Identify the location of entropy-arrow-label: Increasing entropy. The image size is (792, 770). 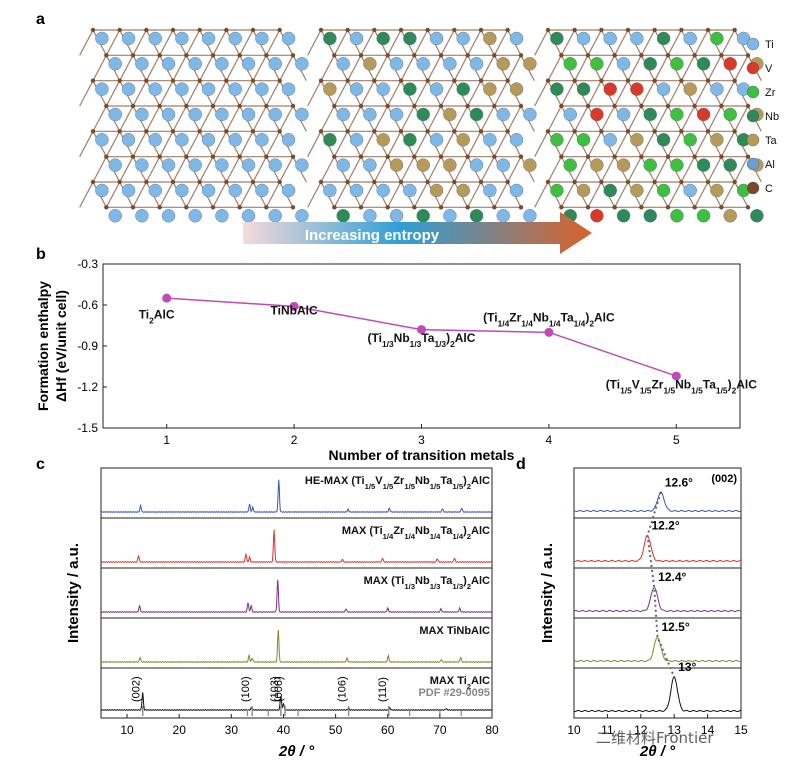
(372, 235).